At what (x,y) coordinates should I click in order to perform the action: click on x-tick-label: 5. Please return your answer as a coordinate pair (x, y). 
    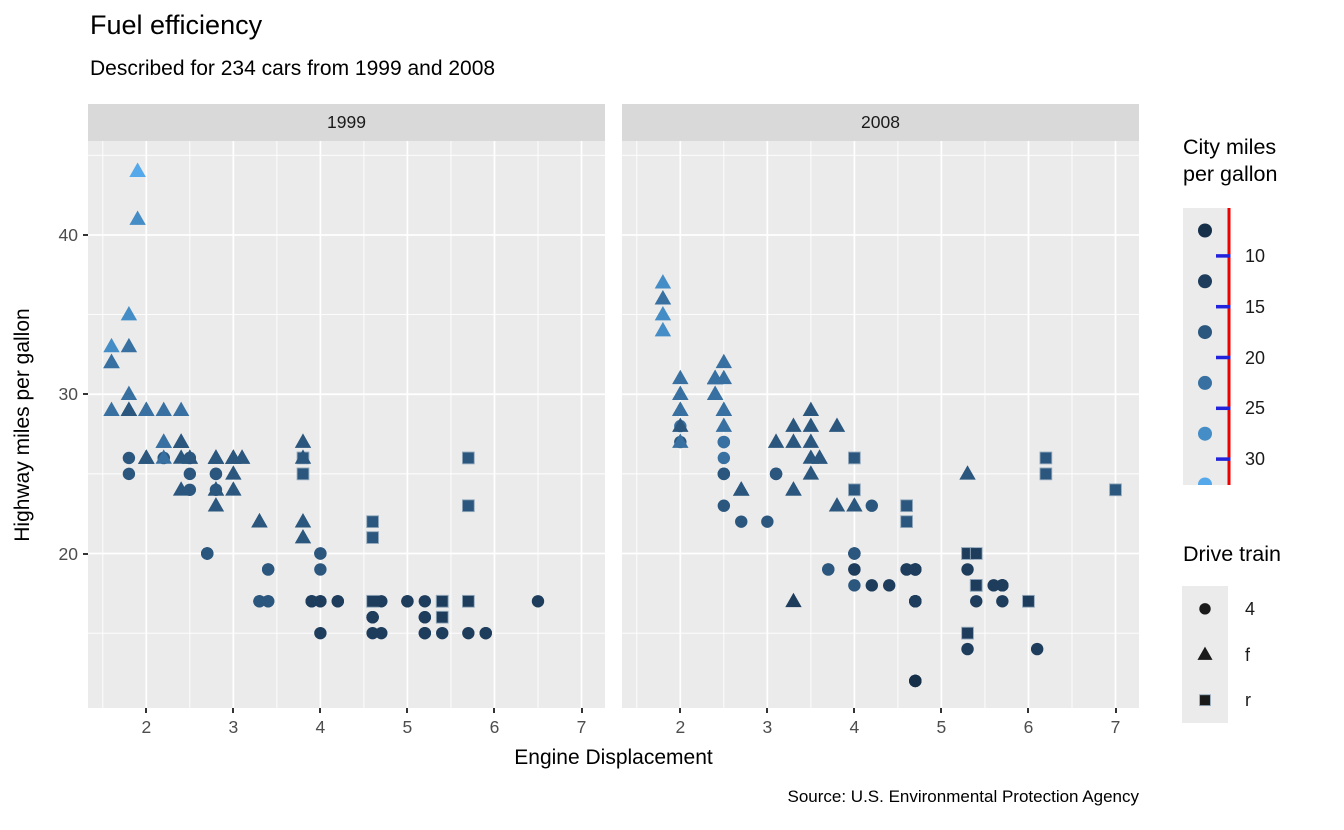
    Looking at the image, I should click on (407, 727).